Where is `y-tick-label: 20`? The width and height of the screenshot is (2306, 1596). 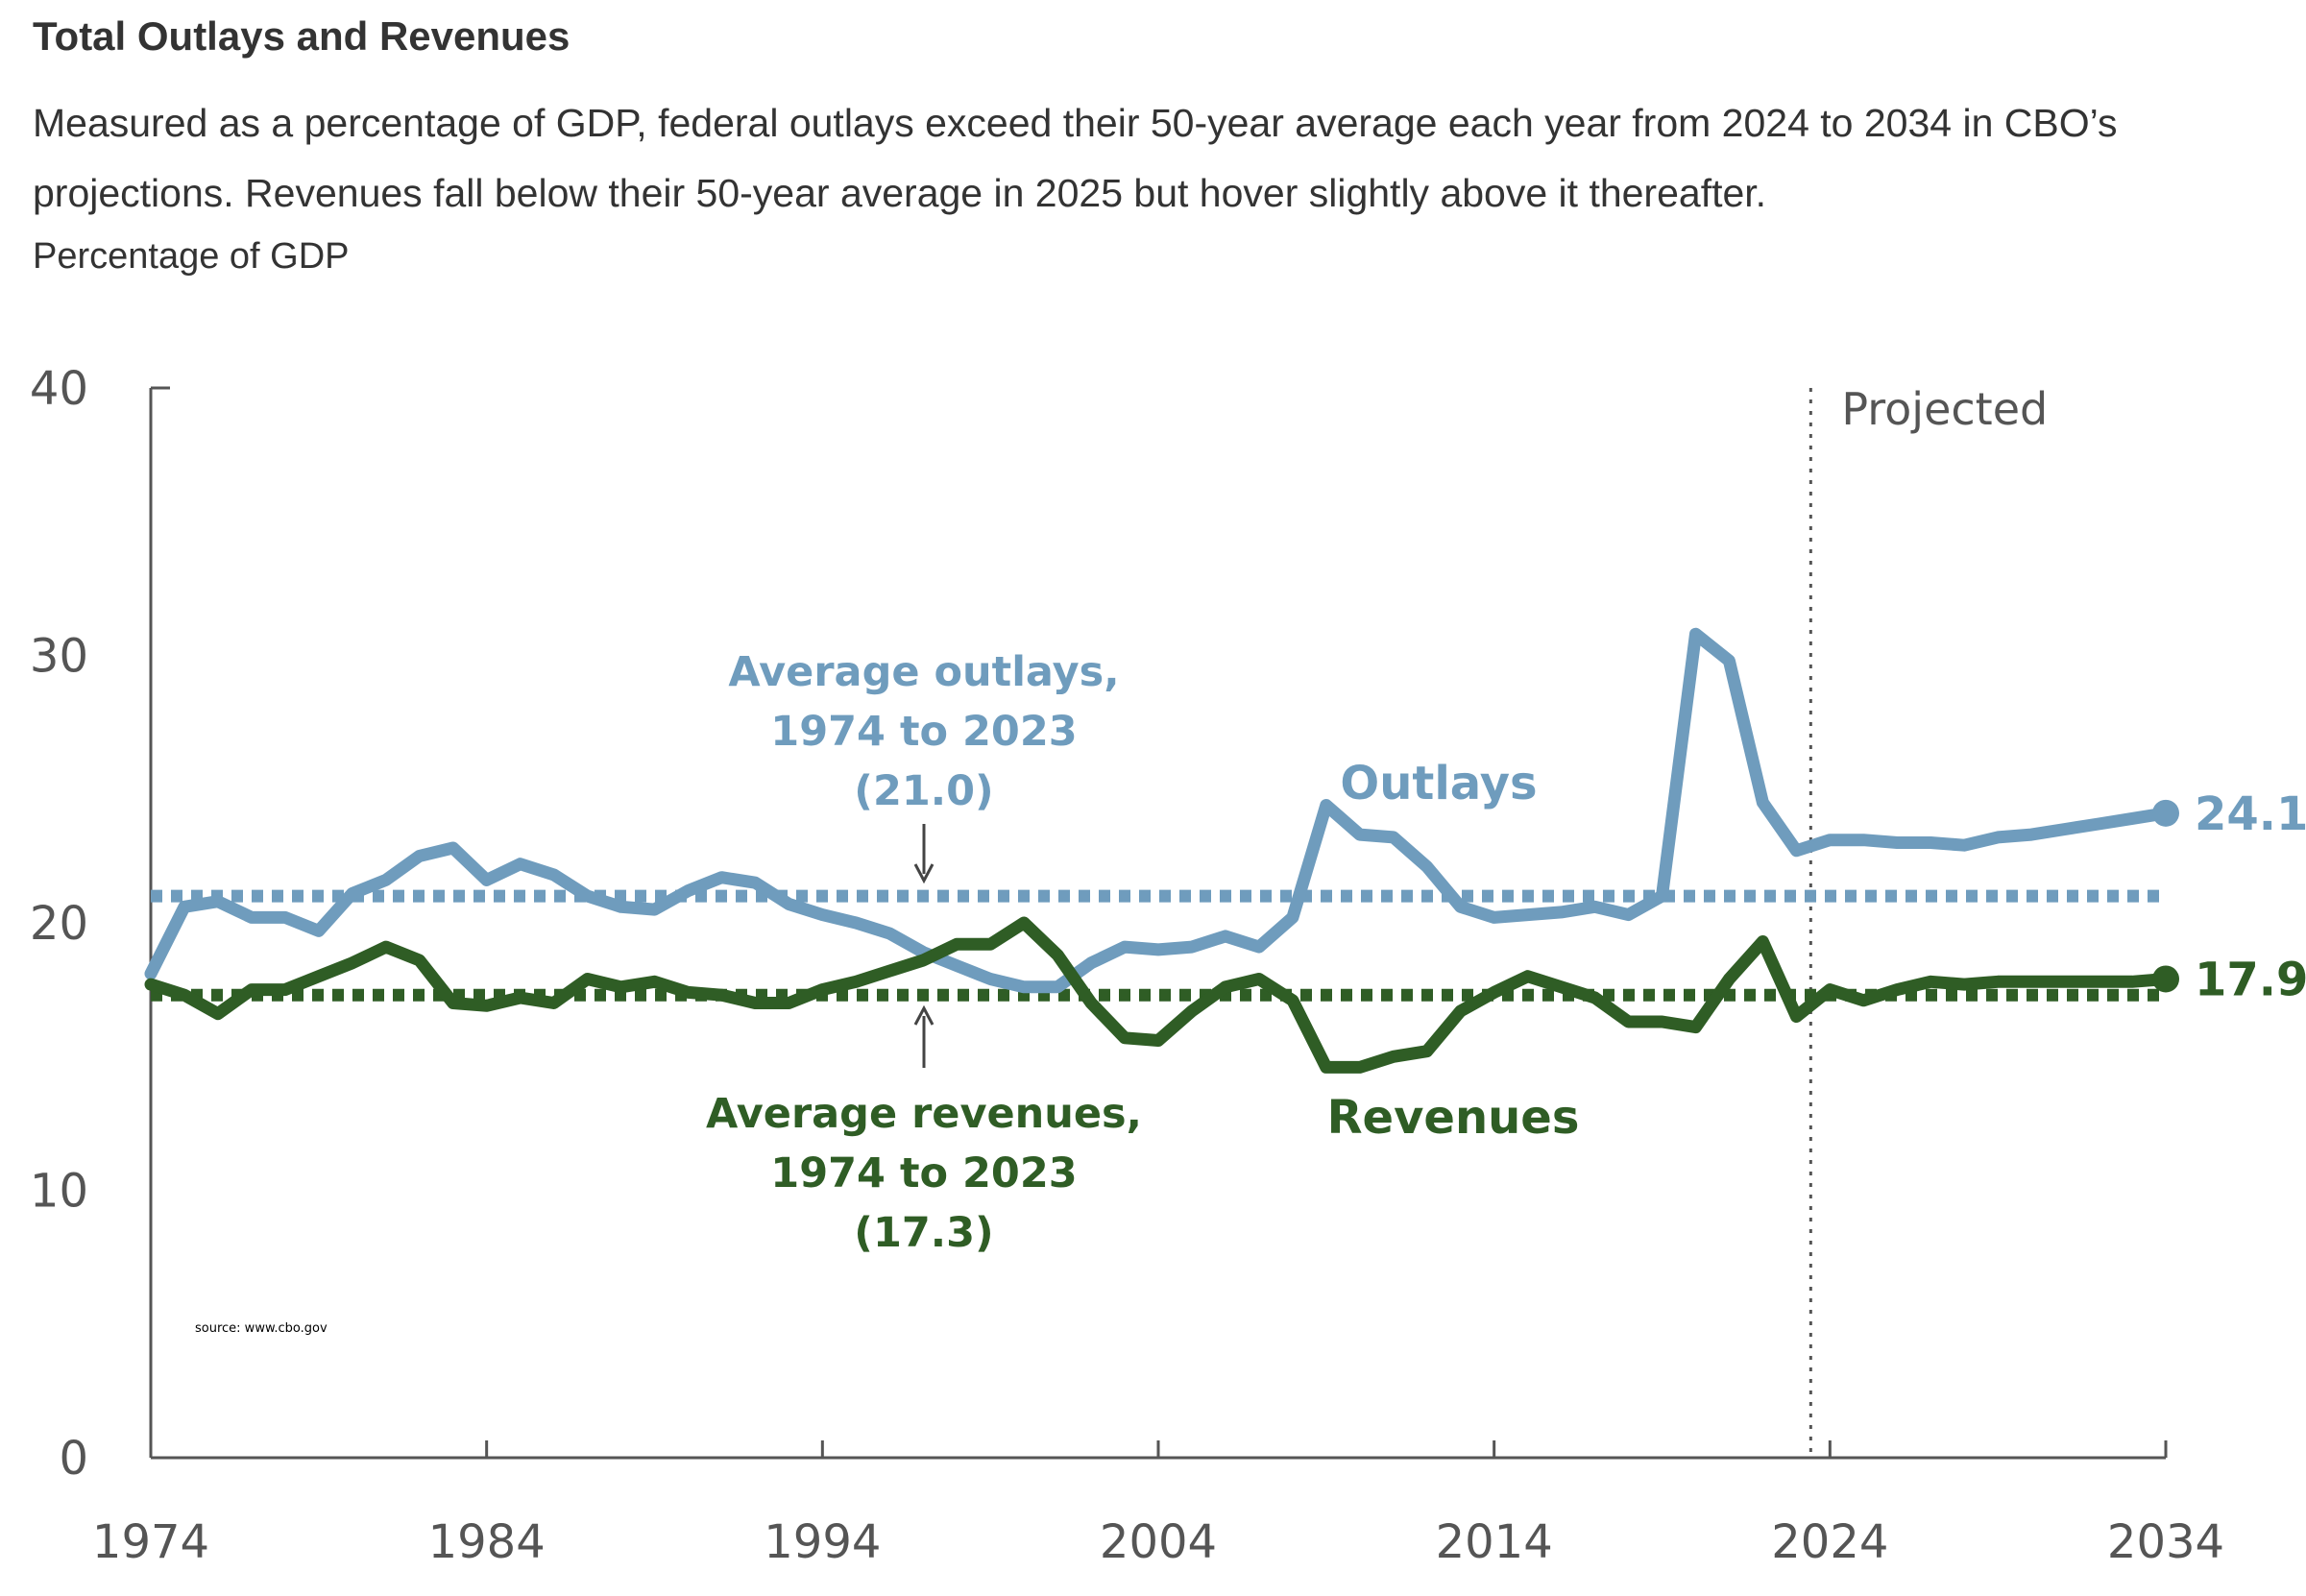 y-tick-label: 20 is located at coordinates (59, 924).